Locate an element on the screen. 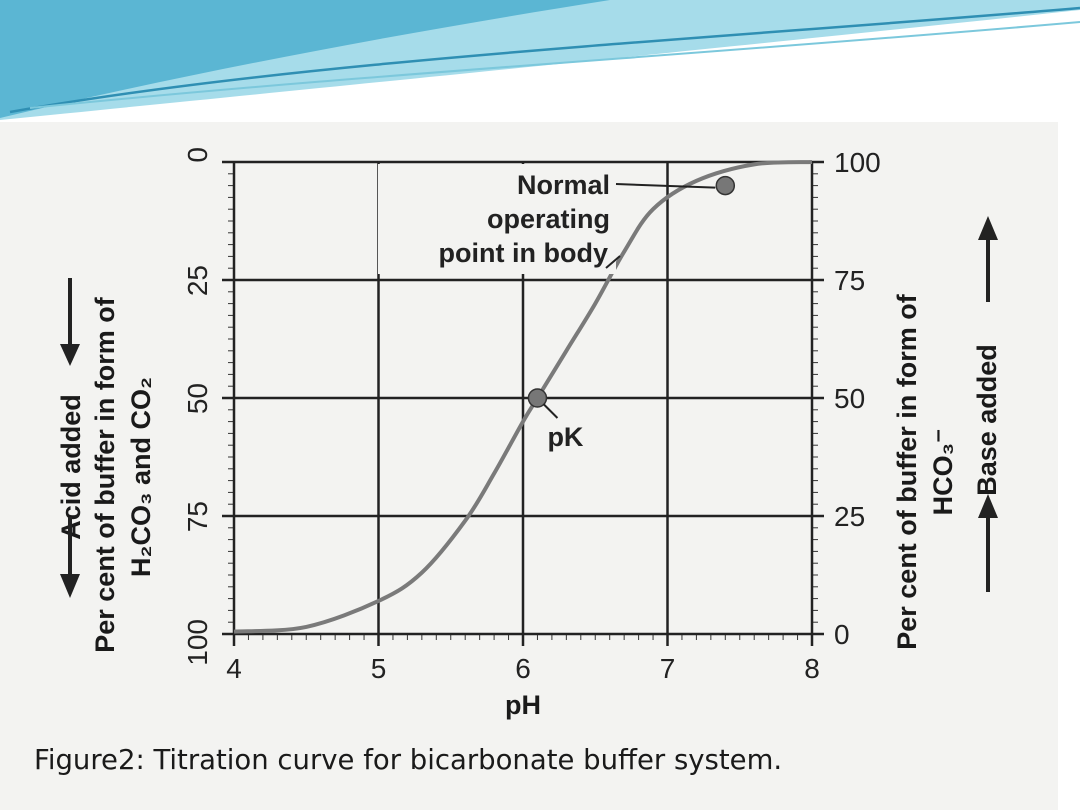 Image resolution: width=1080 pixels, height=810 pixels. slide-header-swoosh is located at coordinates (540, 60).